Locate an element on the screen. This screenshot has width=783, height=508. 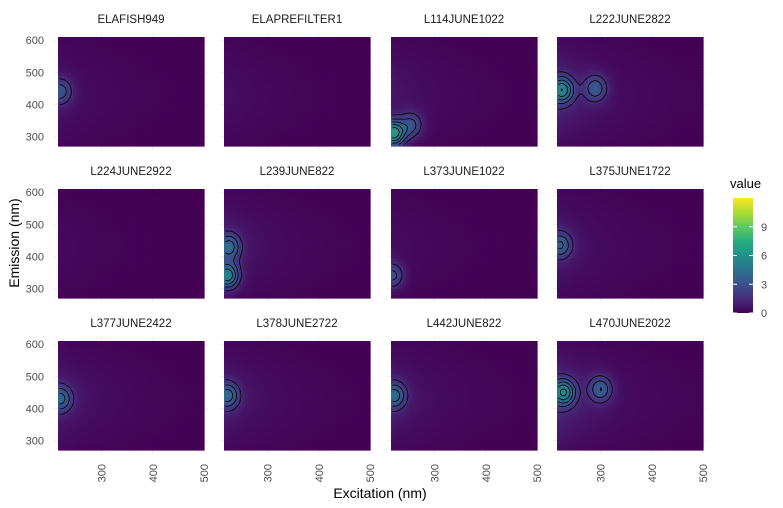
facet-strip-label: ELAFISH949 is located at coordinates (130, 20).